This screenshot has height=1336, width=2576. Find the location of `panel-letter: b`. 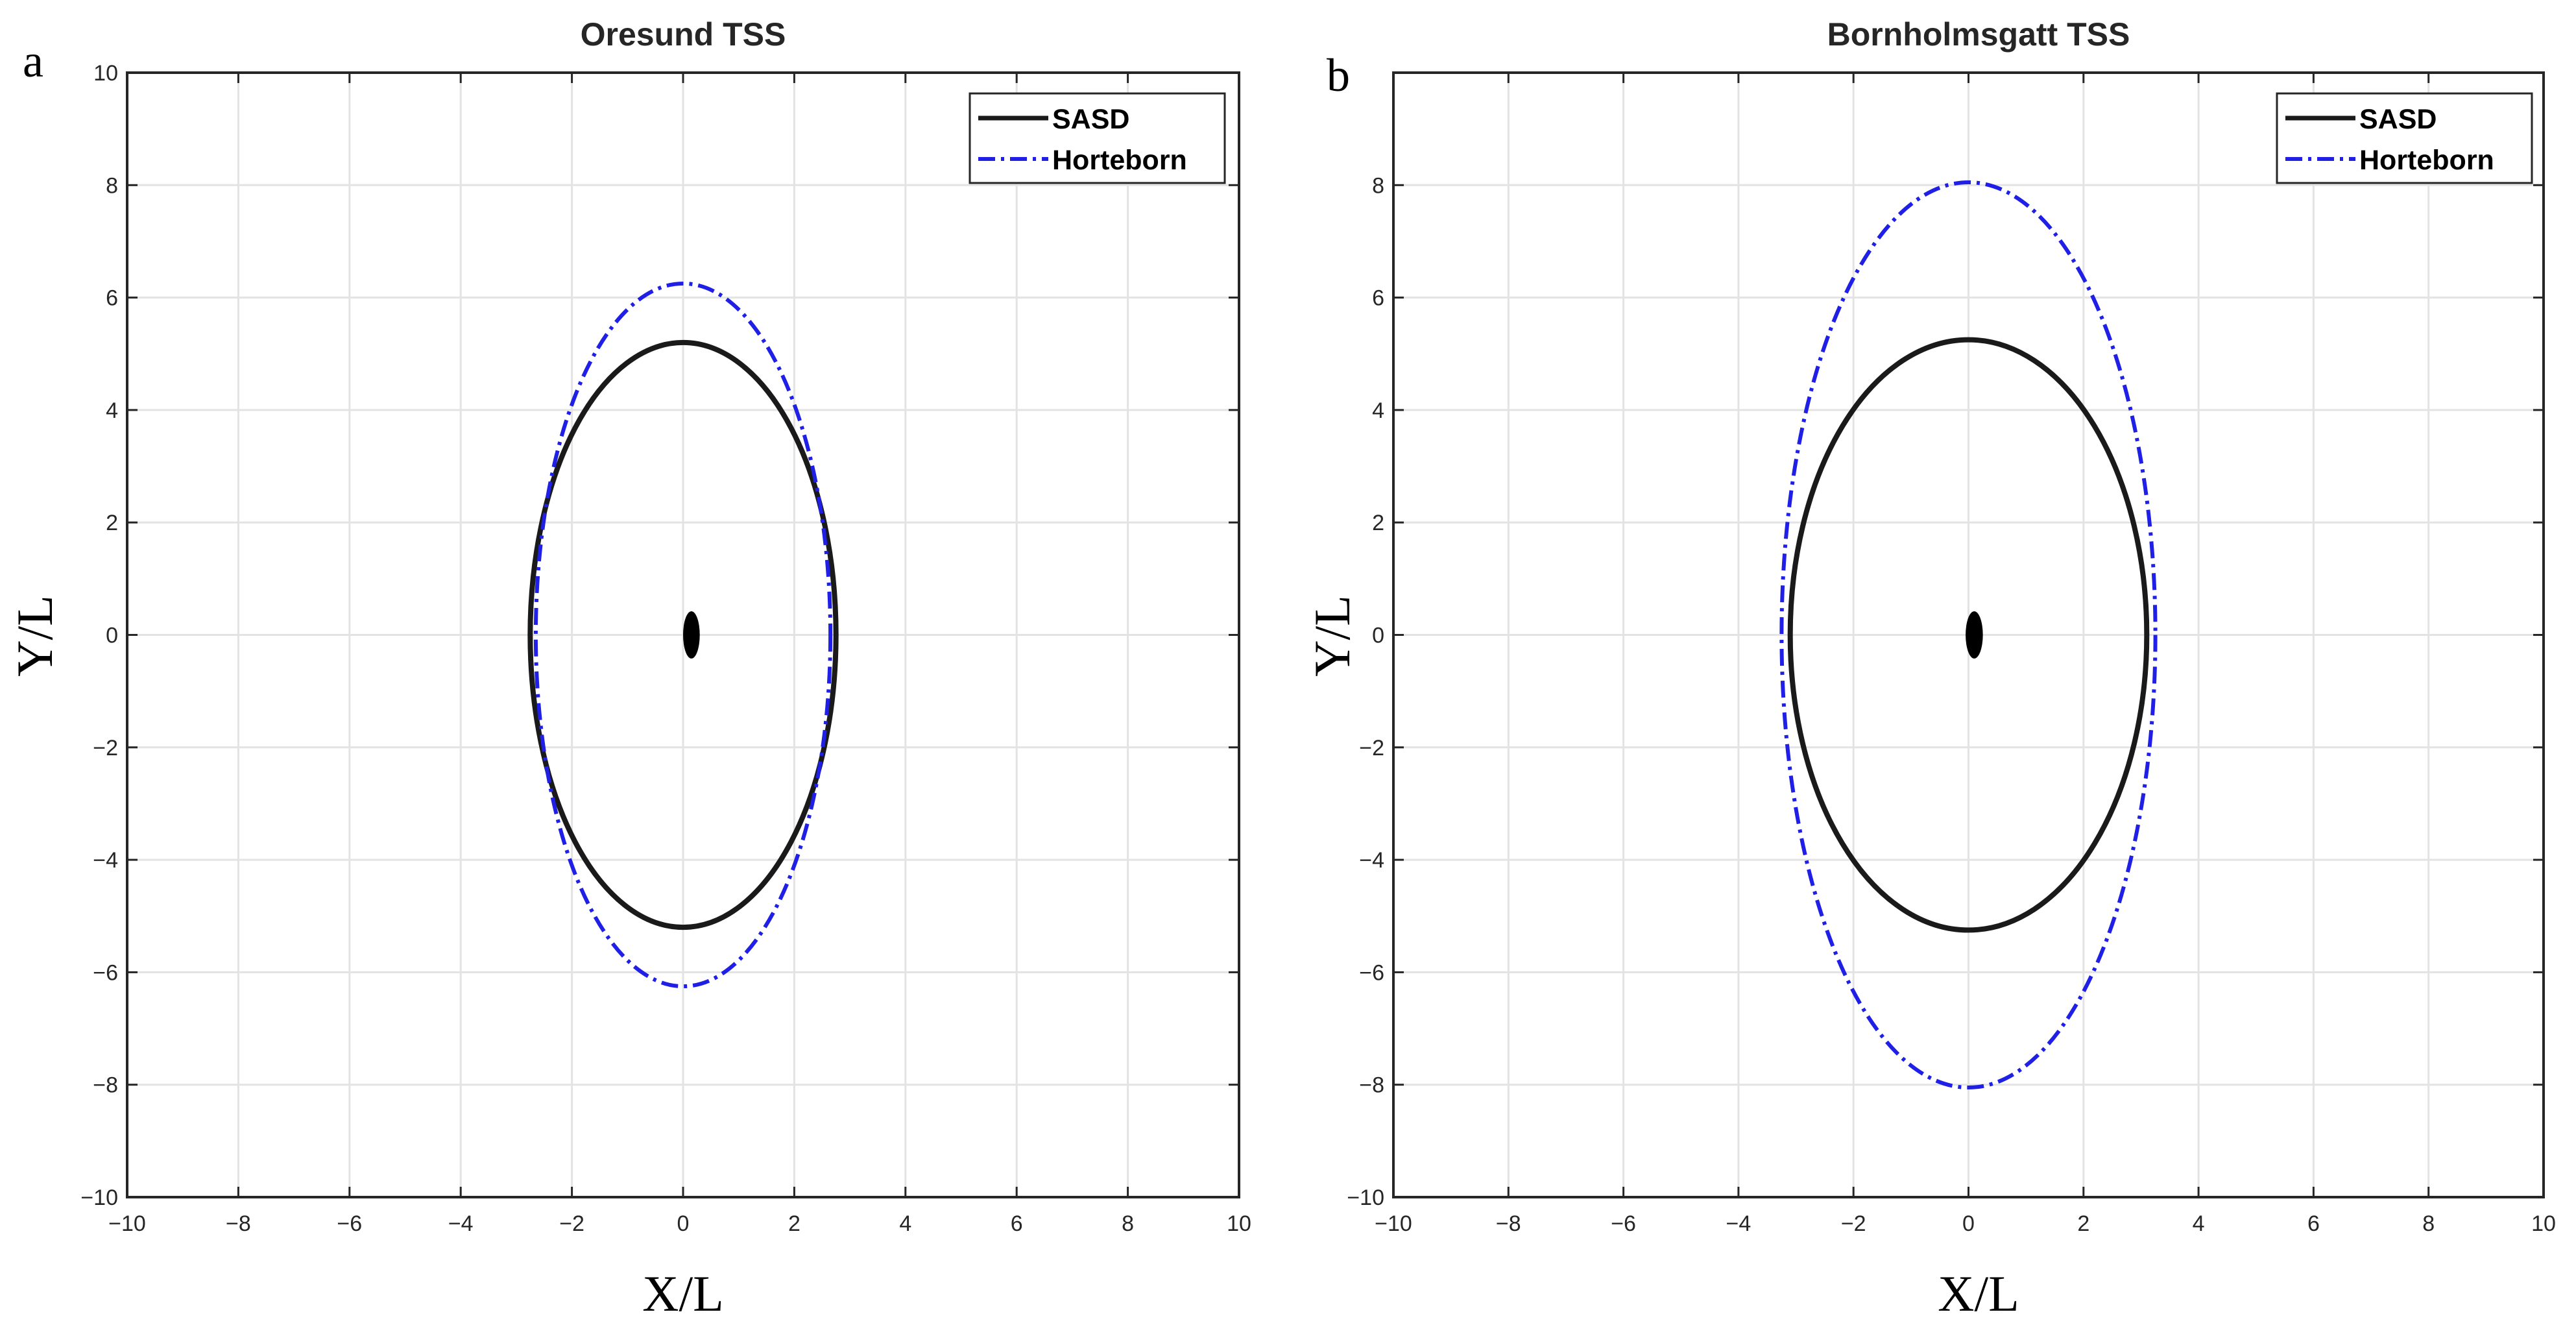

panel-letter: b is located at coordinates (1338, 75).